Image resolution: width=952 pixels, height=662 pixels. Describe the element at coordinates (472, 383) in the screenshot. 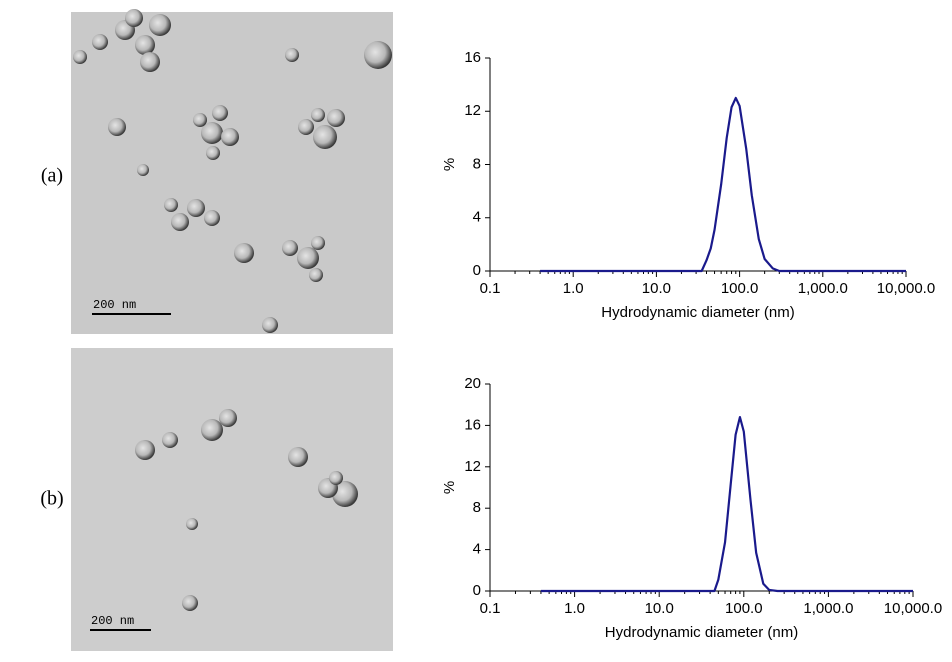

I see `y-tick-label: 20` at that location.